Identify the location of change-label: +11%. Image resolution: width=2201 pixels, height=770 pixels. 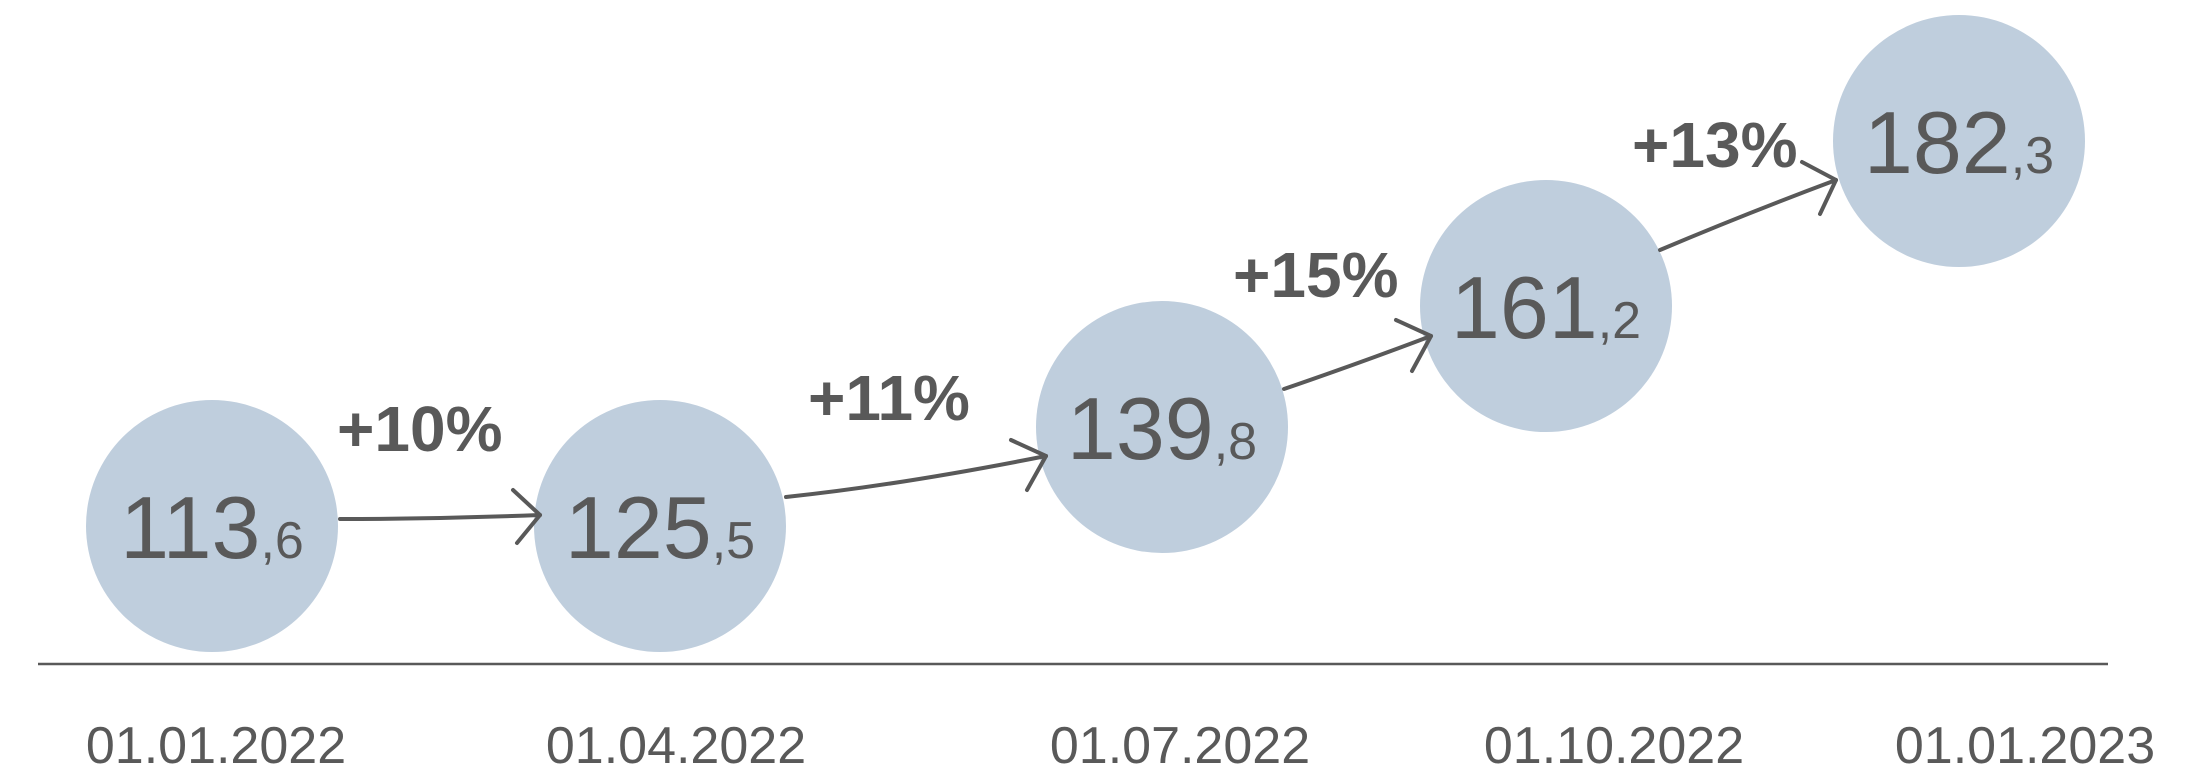
(889, 398).